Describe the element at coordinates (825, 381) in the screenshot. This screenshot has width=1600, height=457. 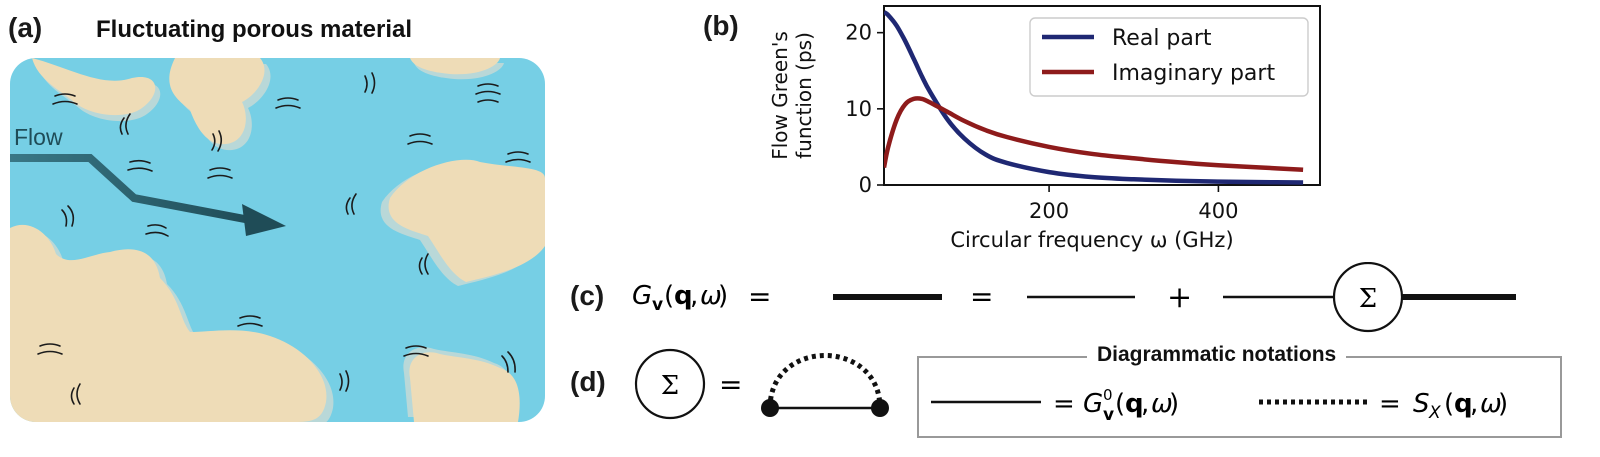
I see `noise-propagator-arc` at that location.